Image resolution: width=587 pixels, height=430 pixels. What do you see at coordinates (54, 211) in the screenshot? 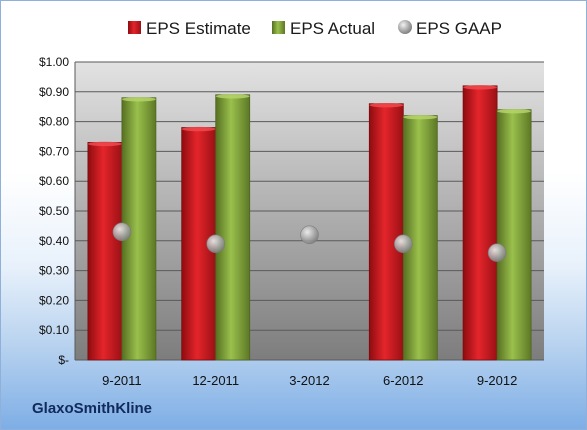
I see `y-tick-label: $0.50` at bounding box center [54, 211].